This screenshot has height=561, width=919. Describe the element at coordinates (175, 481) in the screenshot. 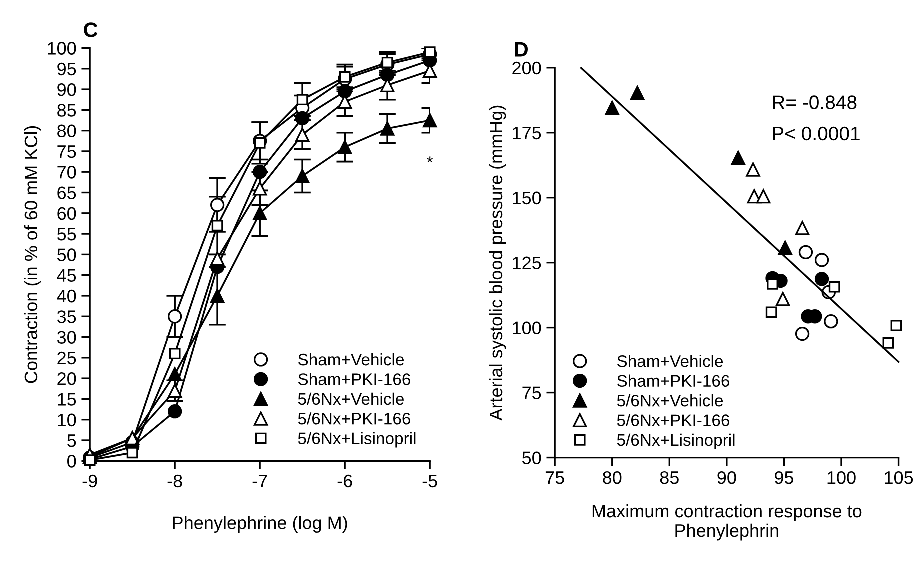

I see `x-tick-label: -8` at that location.